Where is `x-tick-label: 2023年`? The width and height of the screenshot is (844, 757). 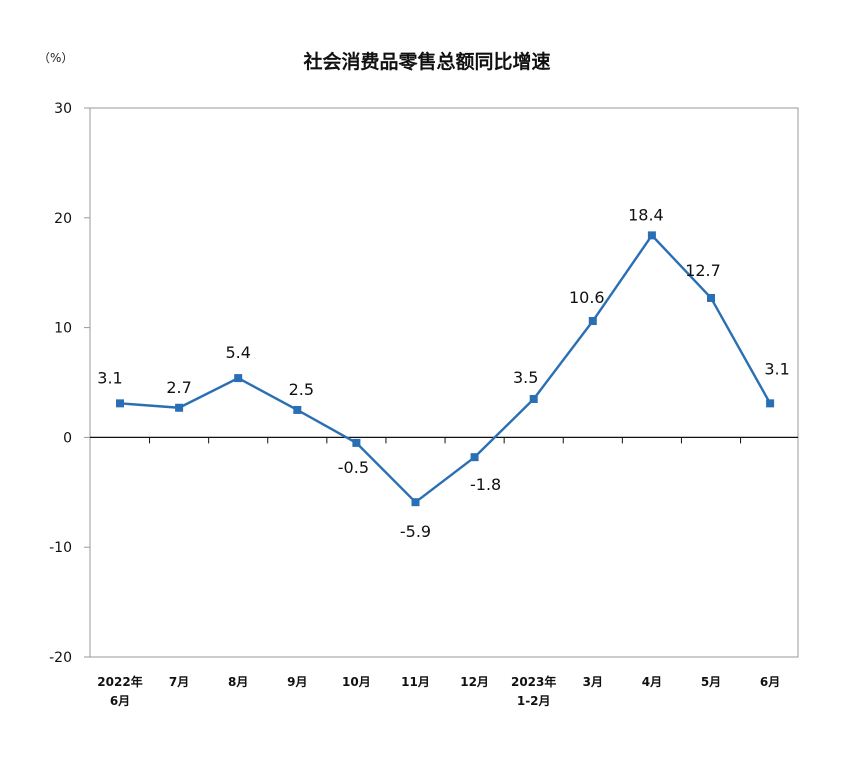
x-tick-label: 2023年 is located at coordinates (533, 681).